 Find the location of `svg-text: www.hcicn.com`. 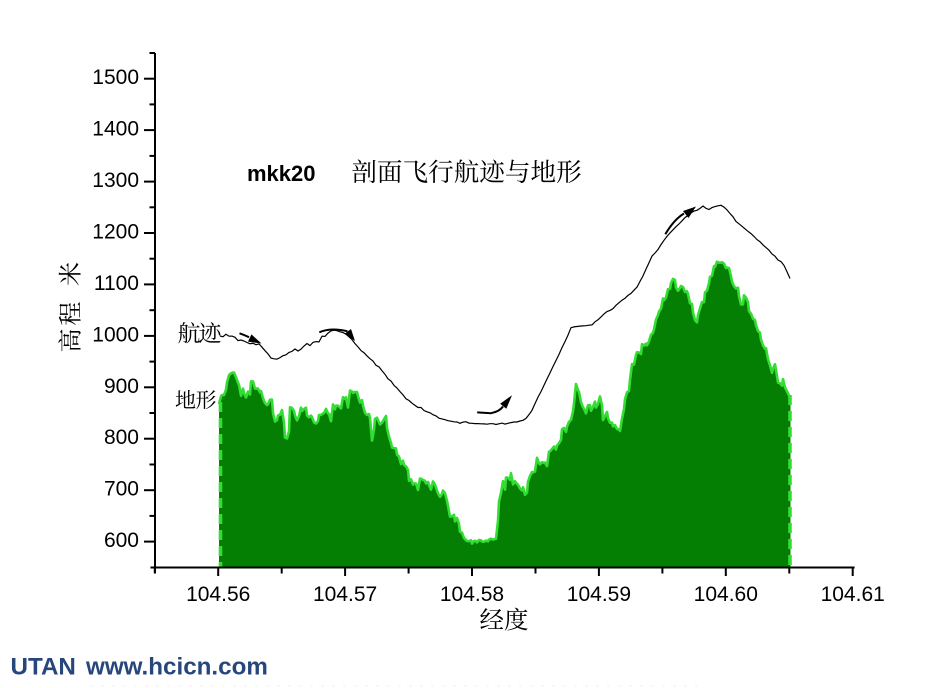

svg-text: www.hcicn.com is located at coordinates (176, 667).